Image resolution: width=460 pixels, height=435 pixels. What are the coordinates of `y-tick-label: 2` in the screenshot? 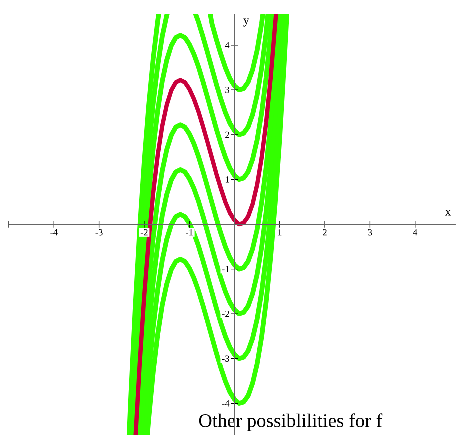 It's located at (228, 135).